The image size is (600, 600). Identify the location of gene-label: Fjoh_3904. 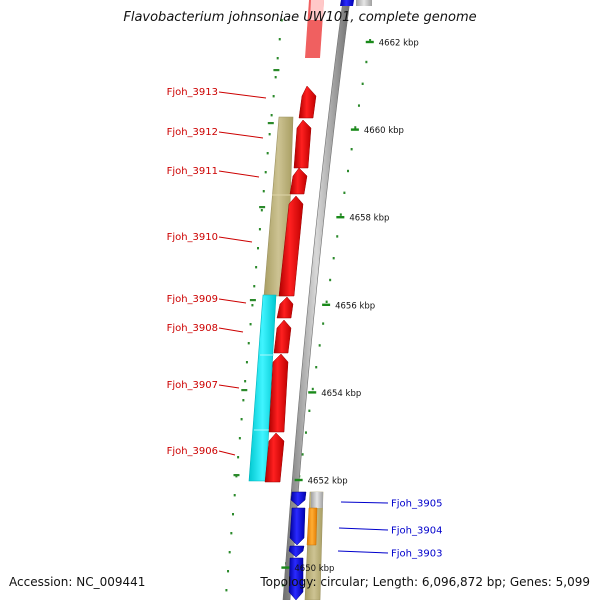
(416, 531).